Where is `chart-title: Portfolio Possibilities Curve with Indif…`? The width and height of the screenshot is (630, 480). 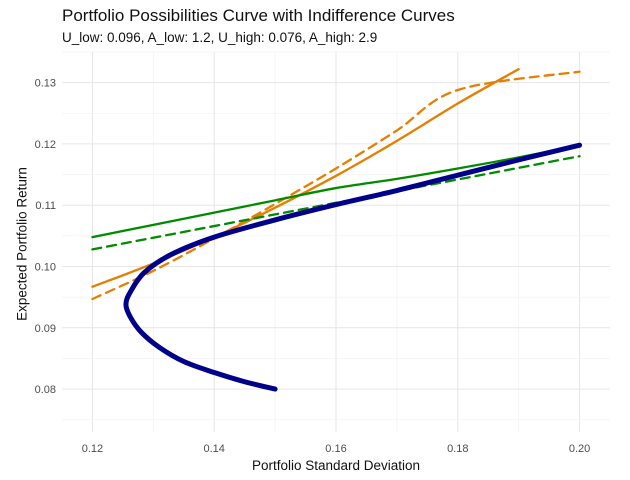 chart-title: Portfolio Possibilities Curve with Indif… is located at coordinates (258, 15).